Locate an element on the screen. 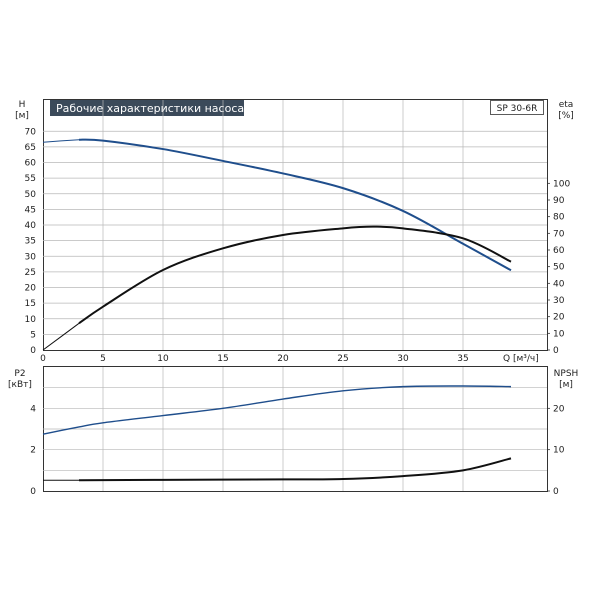 This screenshot has height=604, width=600. eta-tick-label: 90 is located at coordinates (559, 201).